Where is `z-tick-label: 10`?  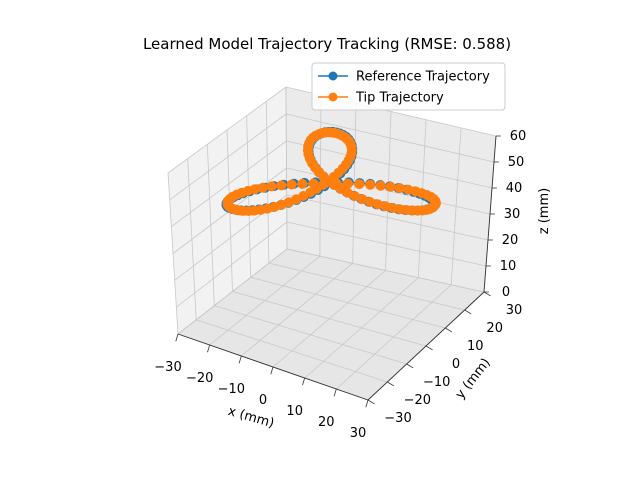
z-tick-label: 10 is located at coordinates (508, 266).